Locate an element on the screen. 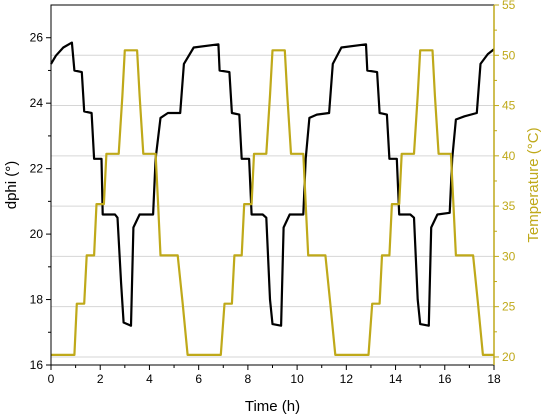 This screenshot has height=418, width=550. left-y-tick-label: 24 is located at coordinates (37, 103).